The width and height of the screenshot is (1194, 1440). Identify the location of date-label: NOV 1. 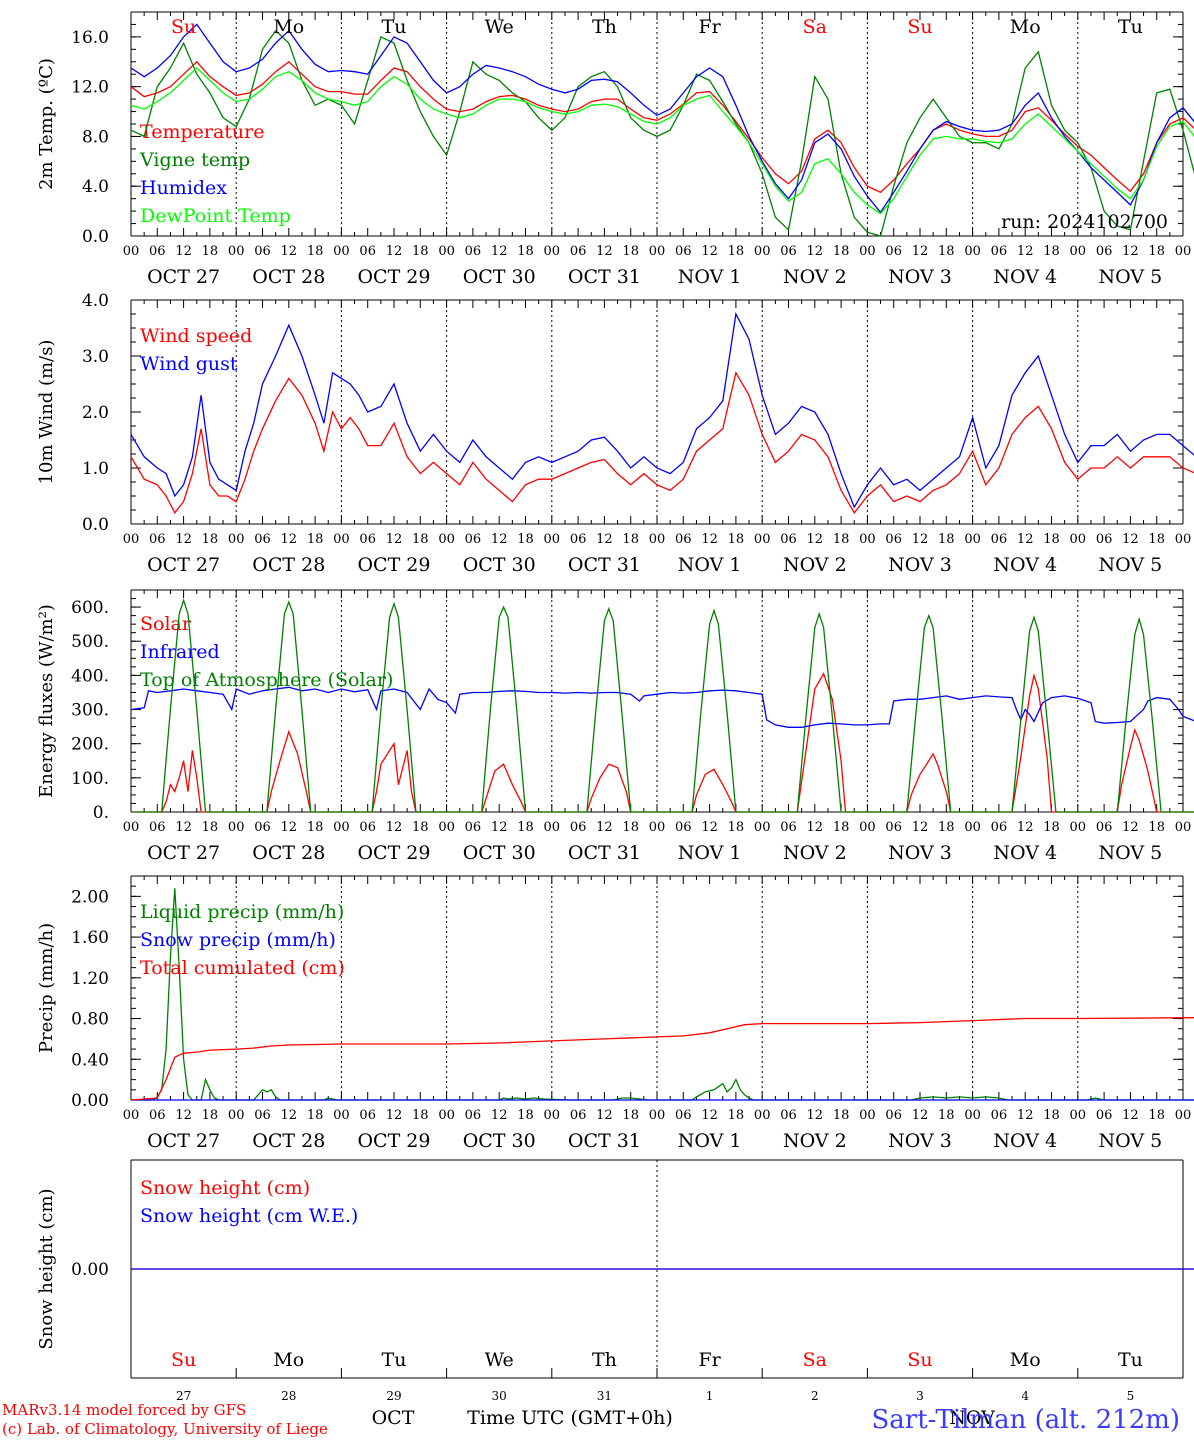
(710, 277).